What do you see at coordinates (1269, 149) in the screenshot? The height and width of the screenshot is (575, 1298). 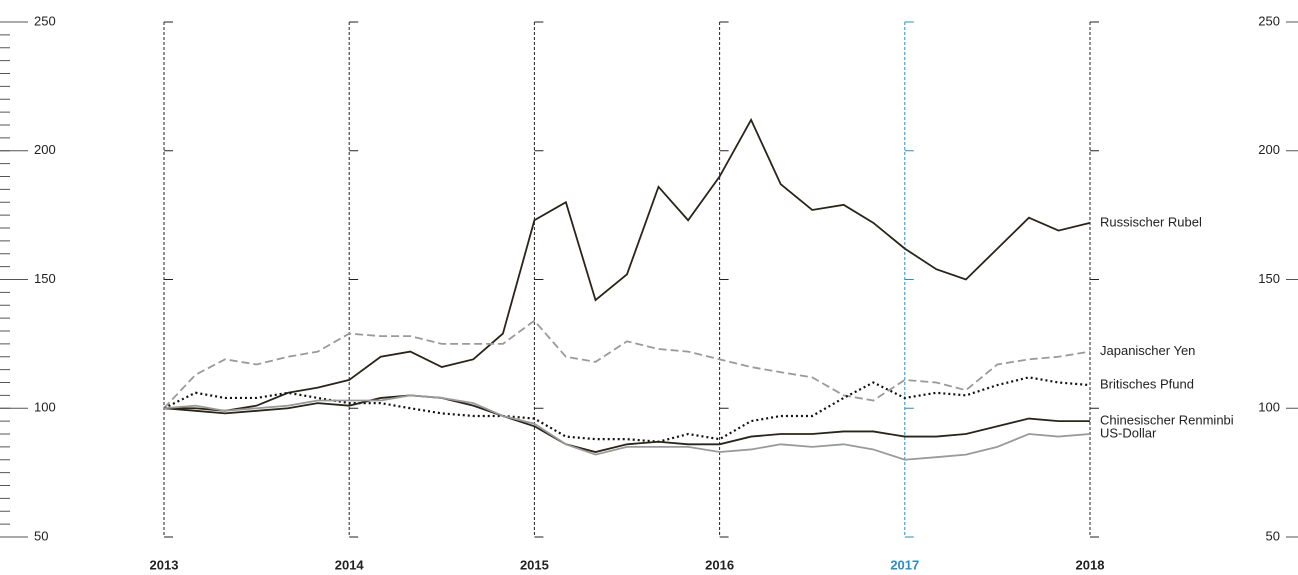 I see `y2-tick-label: 200` at bounding box center [1269, 149].